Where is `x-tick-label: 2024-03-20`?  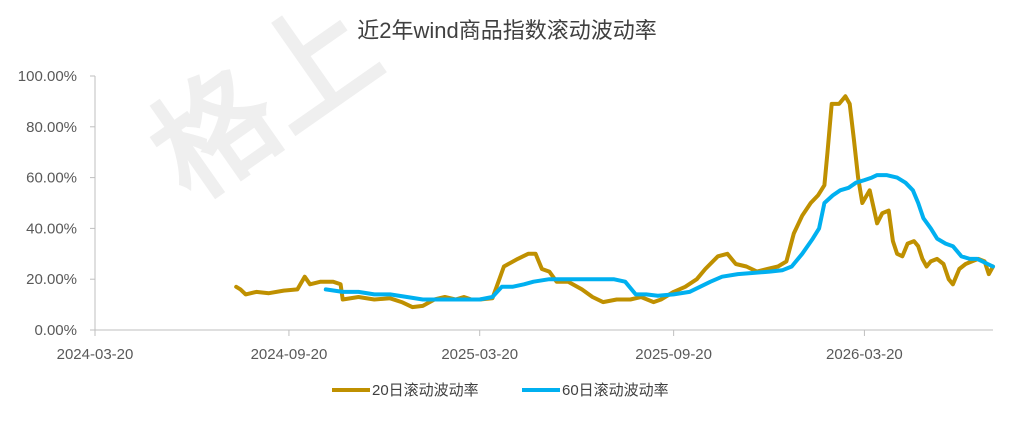
x-tick-label: 2024-03-20 is located at coordinates (95, 354).